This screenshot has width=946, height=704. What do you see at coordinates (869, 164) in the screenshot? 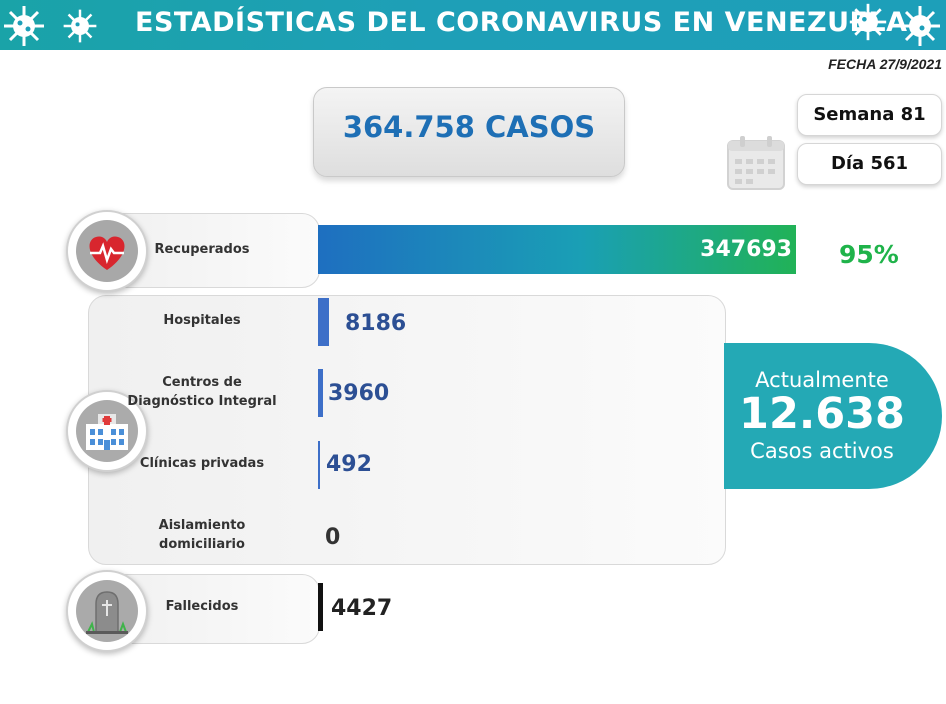
I see `day-badge: Día 561` at bounding box center [869, 164].